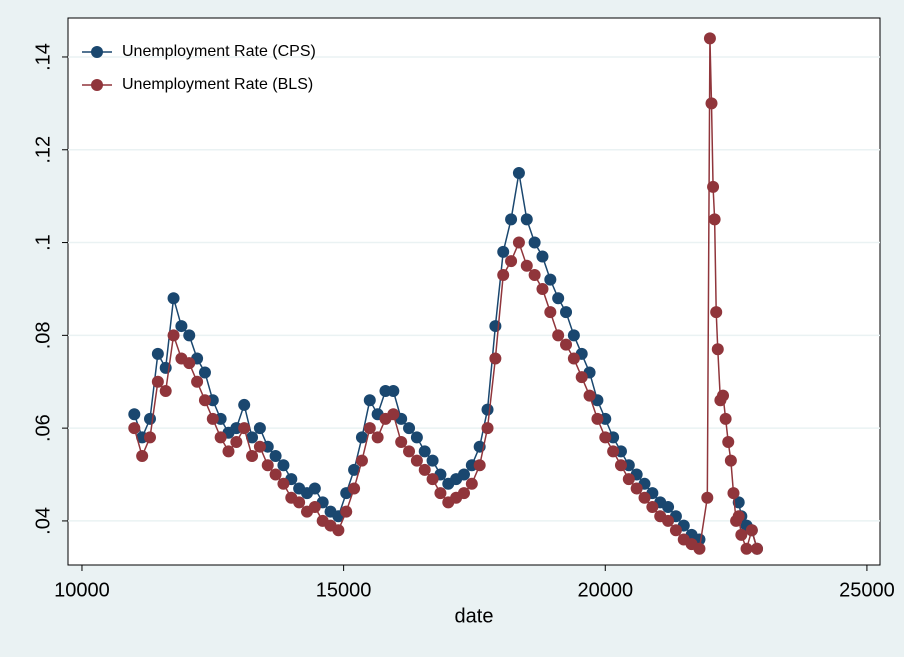  I want to click on y-tick-label: .06, so click(43, 428).